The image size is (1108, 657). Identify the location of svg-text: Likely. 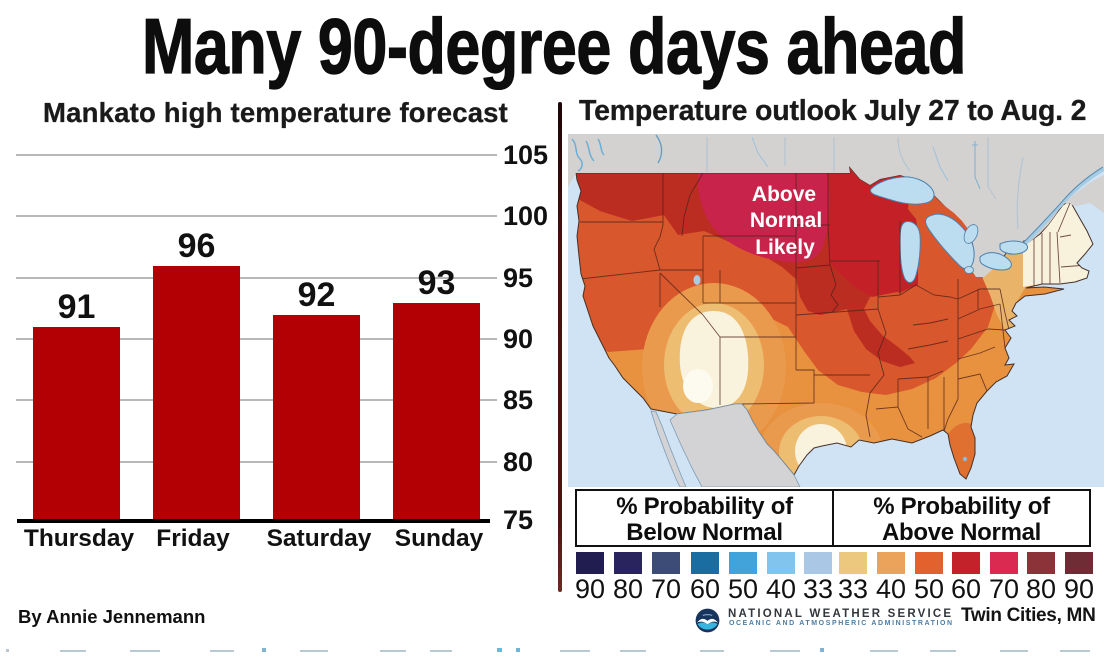
(785, 247).